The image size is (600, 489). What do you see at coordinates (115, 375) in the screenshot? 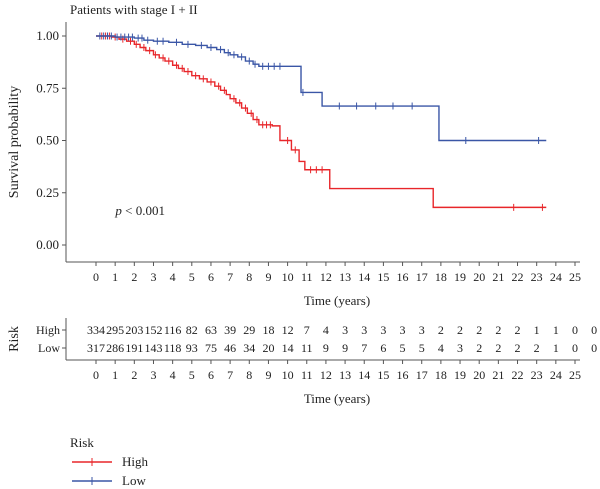
I see `risk-x-tick-label: 1` at bounding box center [115, 375].